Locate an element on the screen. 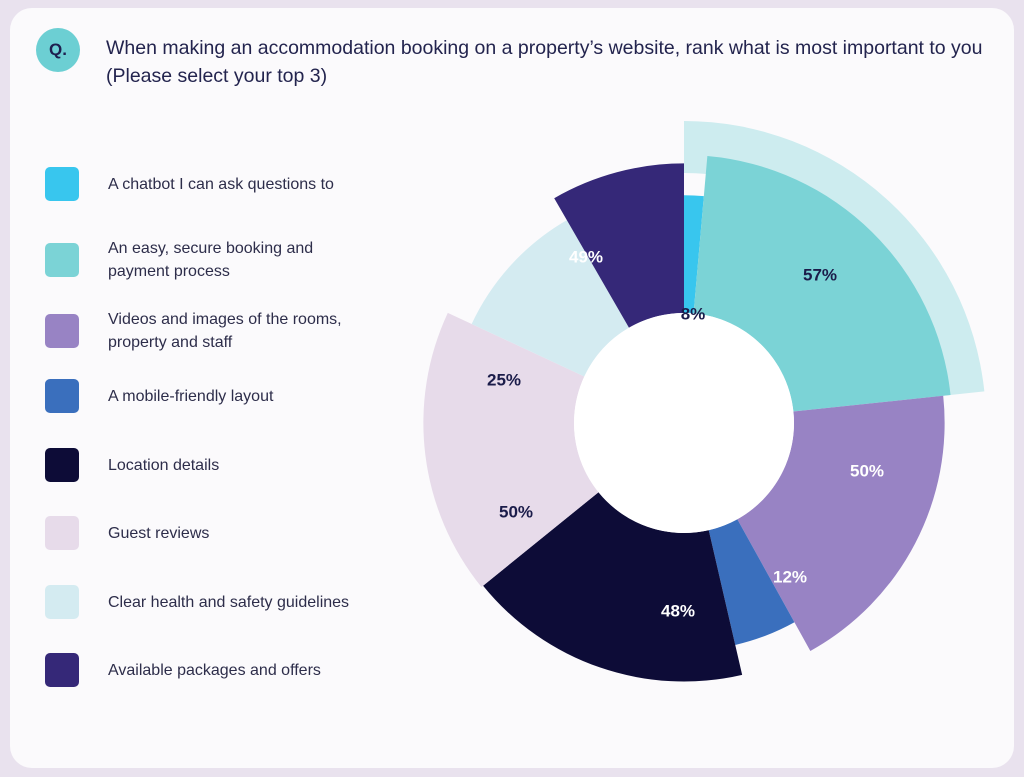 The height and width of the screenshot is (777, 1024). legend-item-chatbot: A chatbot I can ask questions to is located at coordinates (225, 184).